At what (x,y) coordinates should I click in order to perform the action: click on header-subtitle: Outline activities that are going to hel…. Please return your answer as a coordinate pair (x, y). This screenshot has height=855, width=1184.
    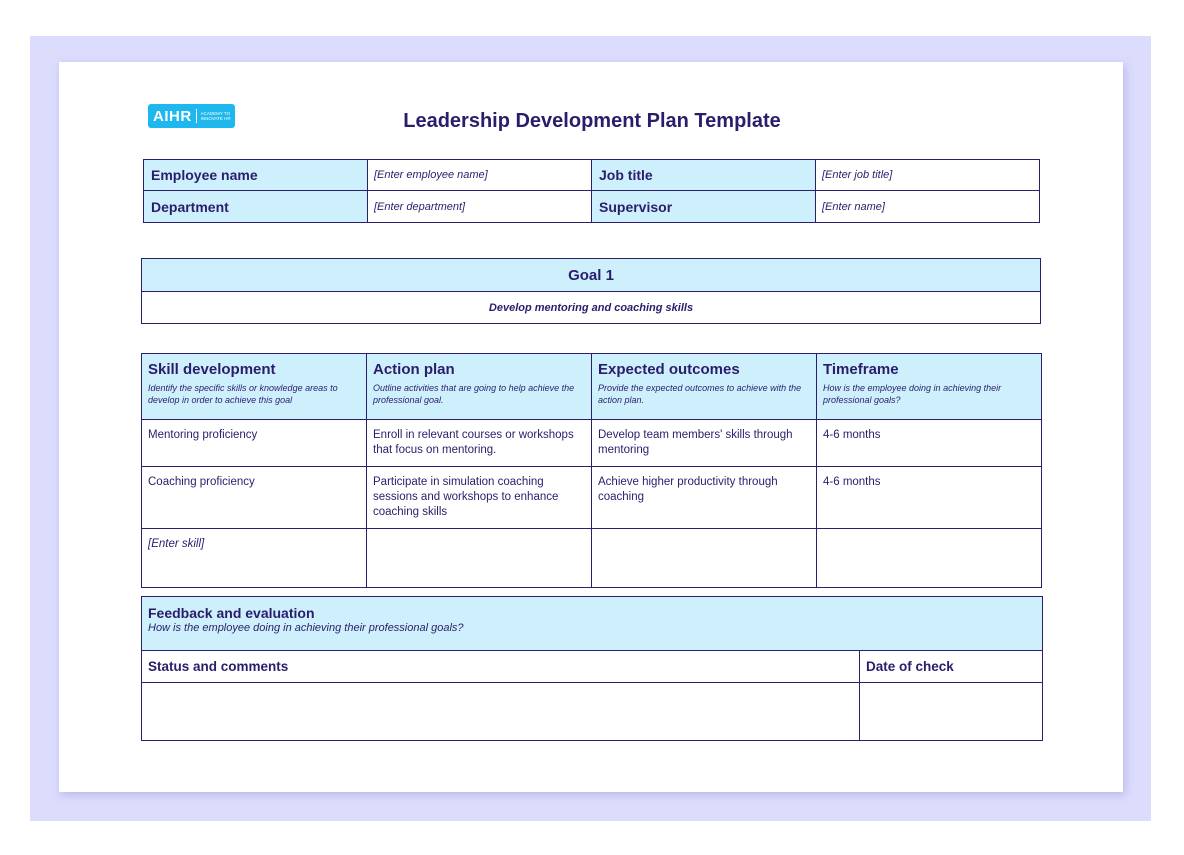
    Looking at the image, I should click on (474, 394).